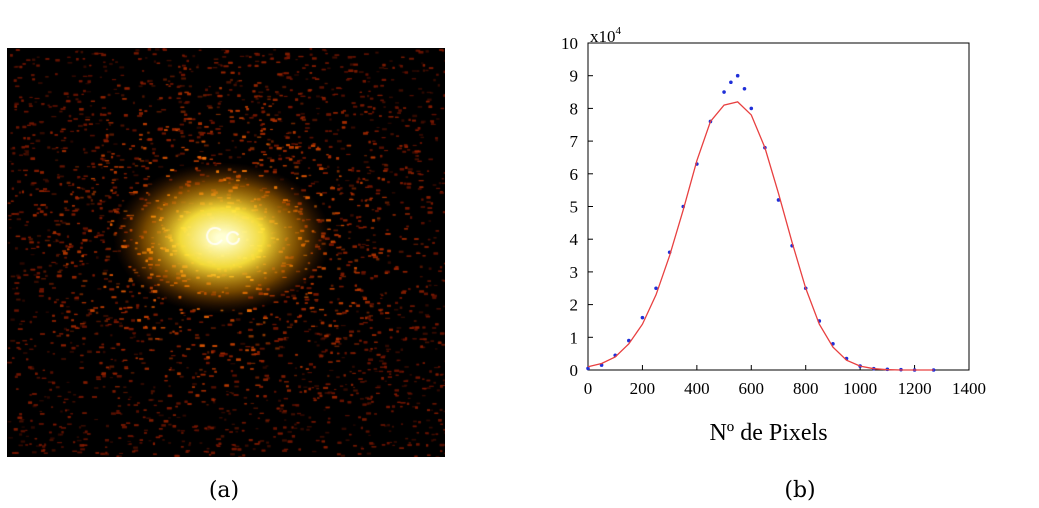 The height and width of the screenshot is (508, 1039). What do you see at coordinates (574, 141) in the screenshot?
I see `y-tick-label: 7` at bounding box center [574, 141].